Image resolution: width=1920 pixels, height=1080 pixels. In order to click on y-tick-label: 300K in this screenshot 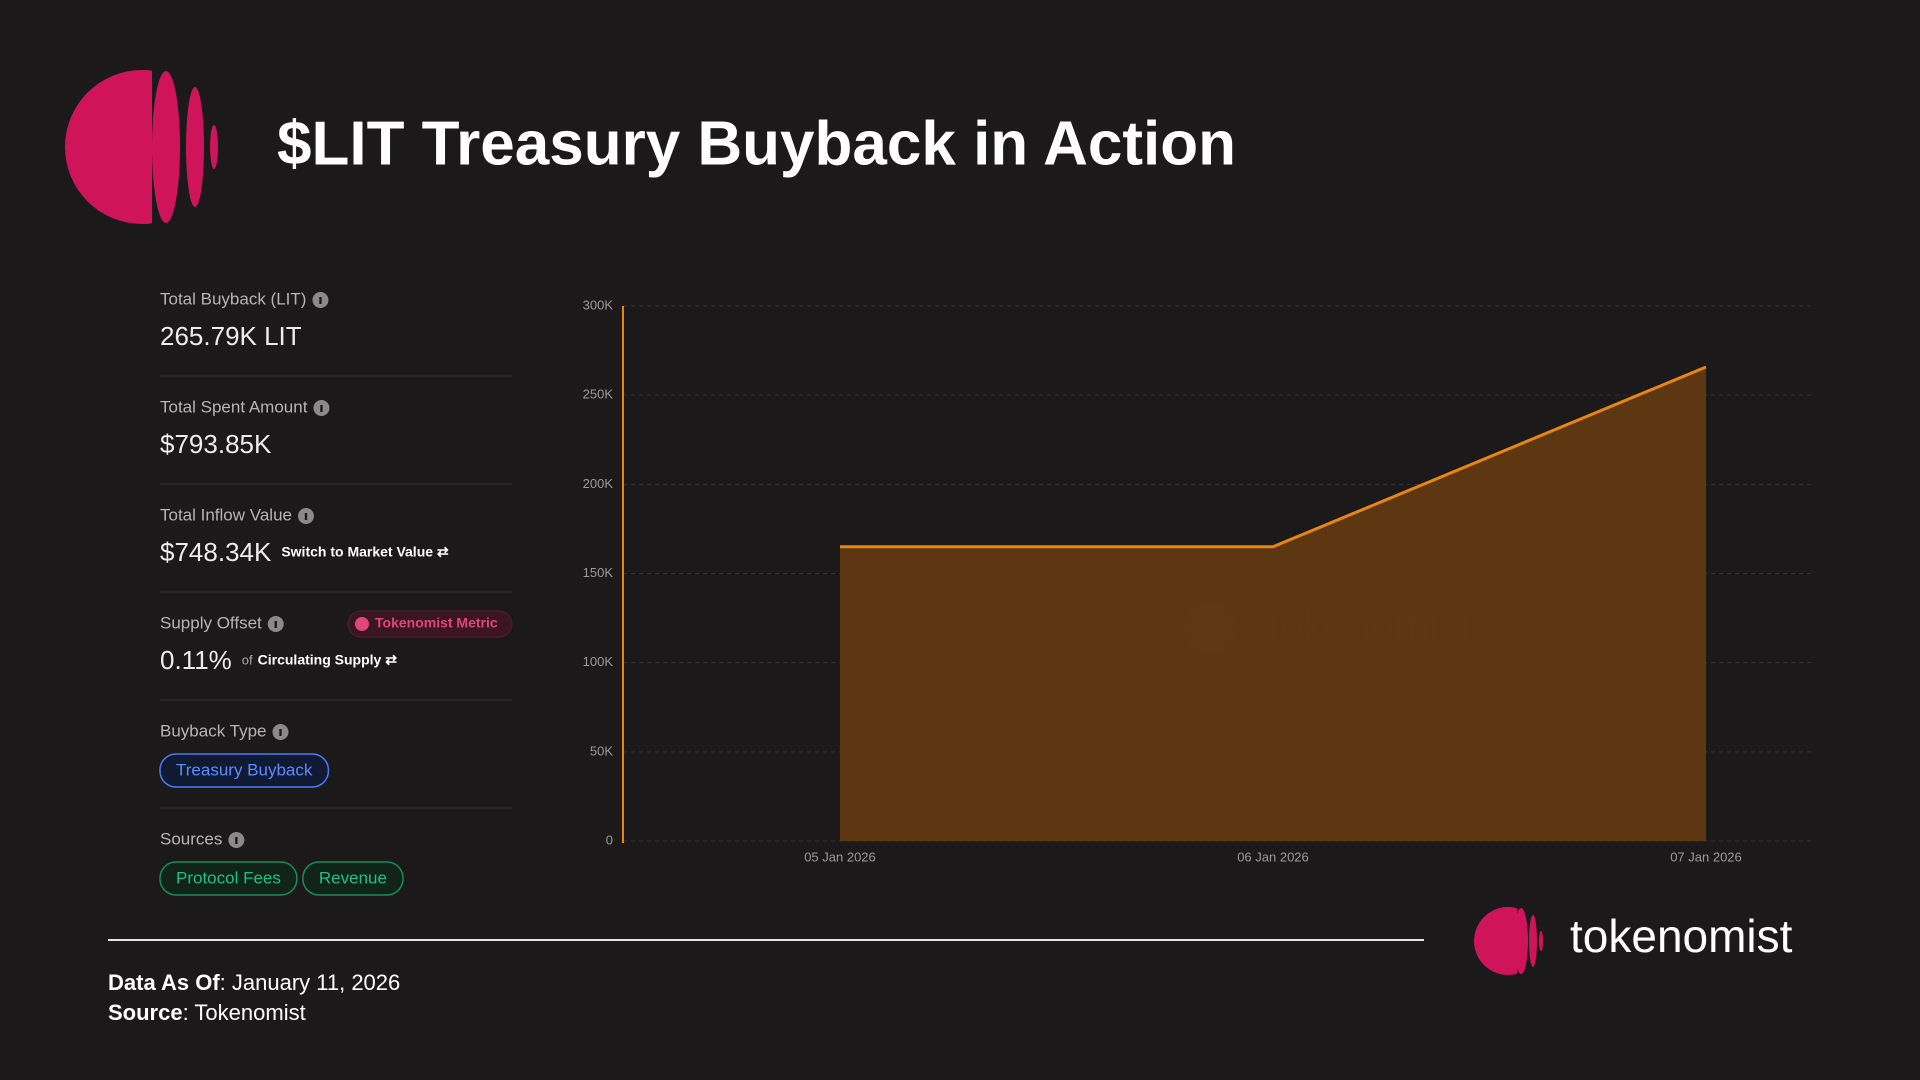, I will do `click(598, 304)`.